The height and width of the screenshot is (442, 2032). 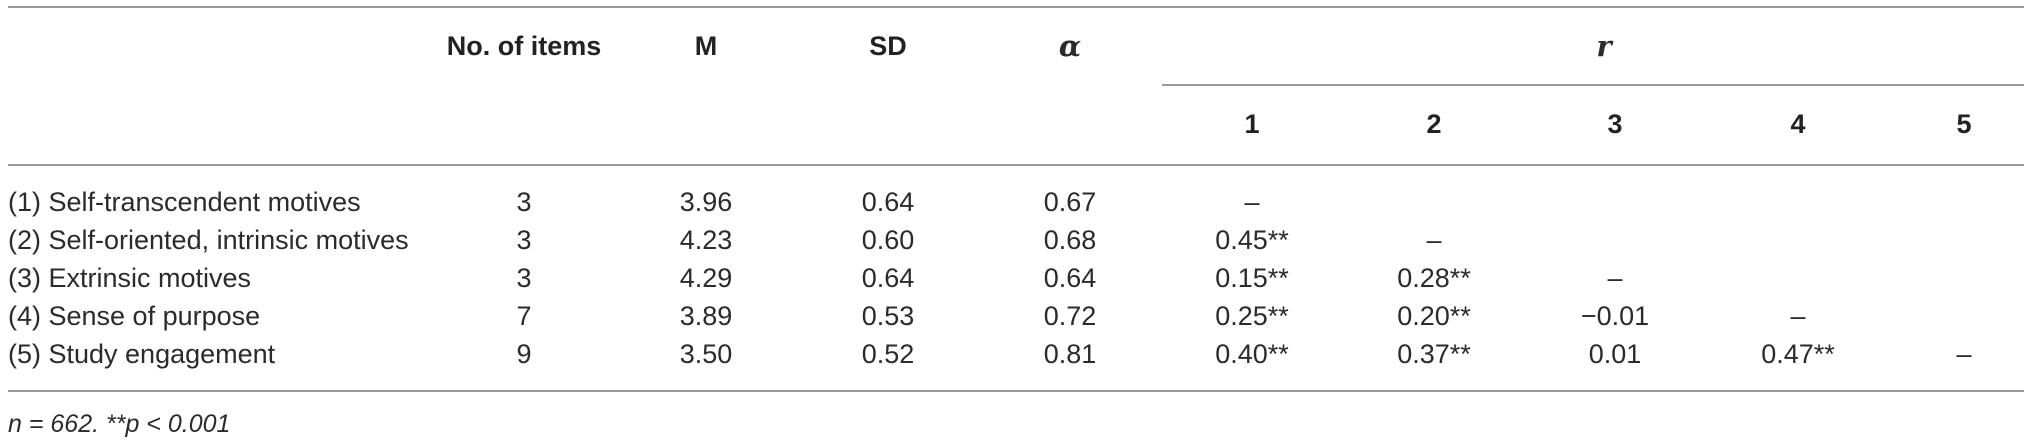 What do you see at coordinates (184, 202) in the screenshot?
I see `row-label: (1) Self-transcendent motives` at bounding box center [184, 202].